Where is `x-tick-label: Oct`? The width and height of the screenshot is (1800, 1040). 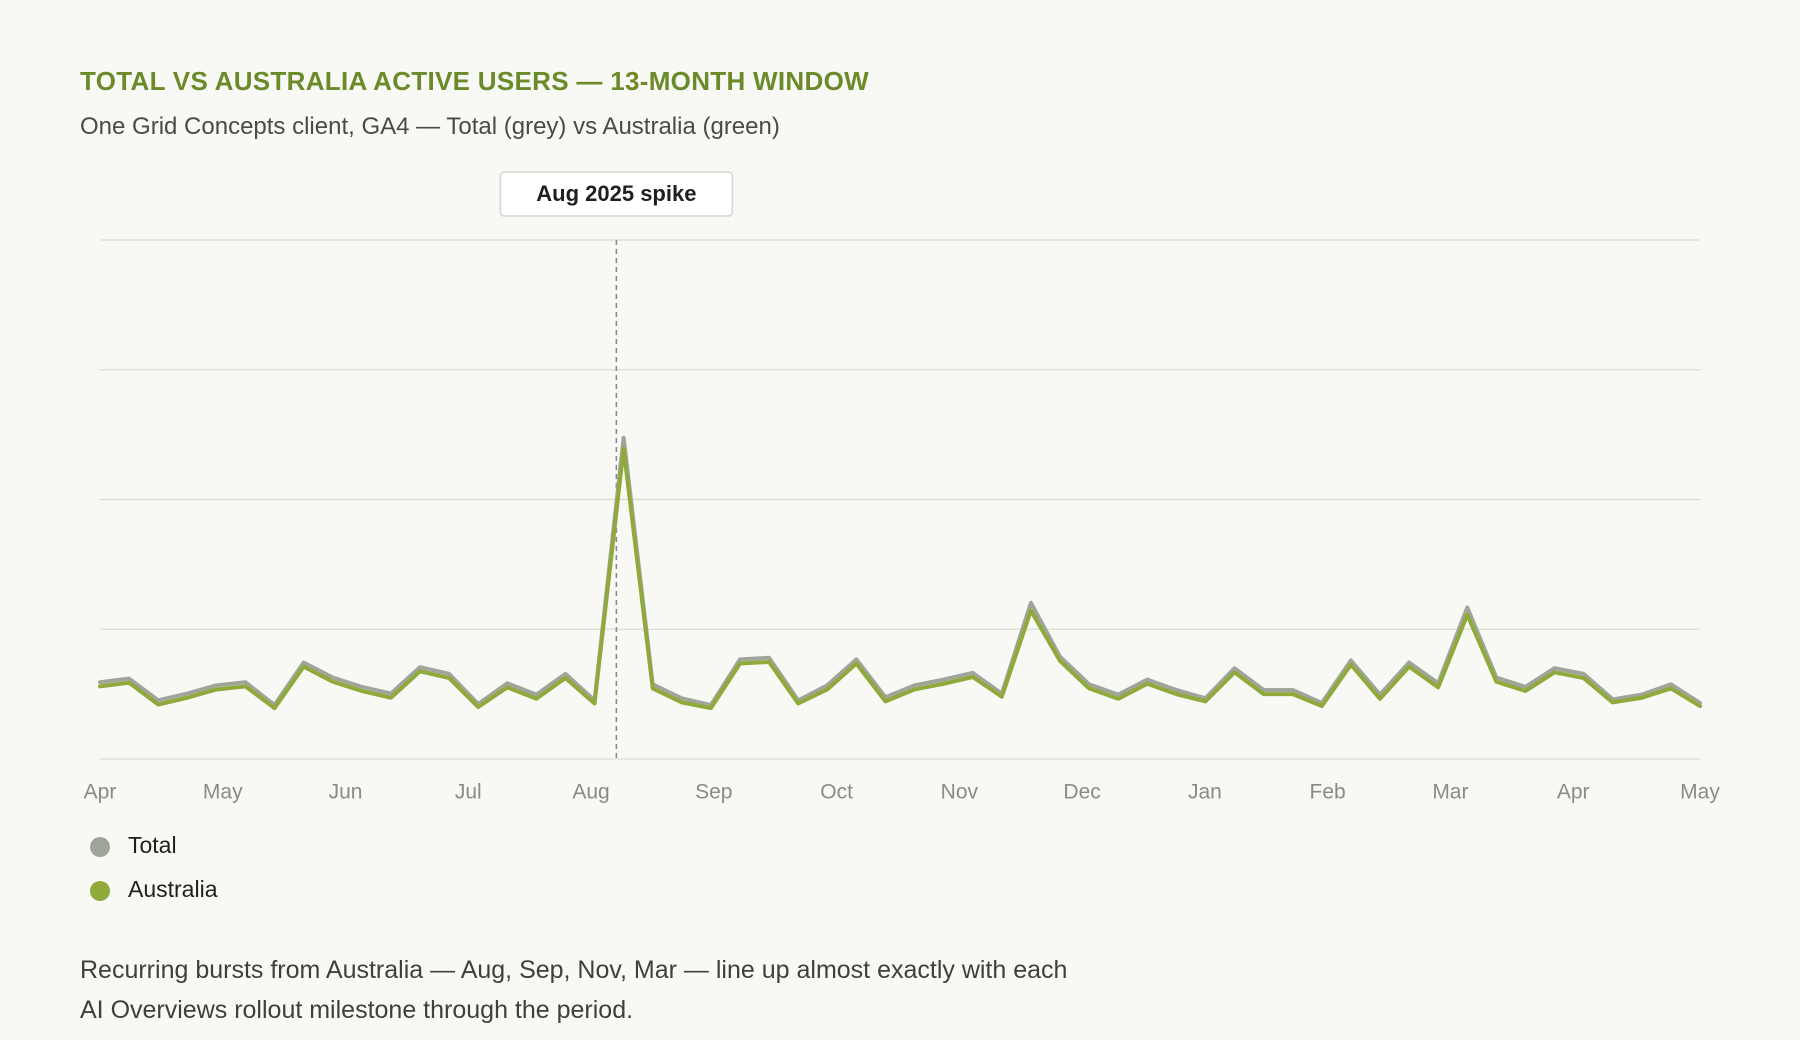 x-tick-label: Oct is located at coordinates (836, 792).